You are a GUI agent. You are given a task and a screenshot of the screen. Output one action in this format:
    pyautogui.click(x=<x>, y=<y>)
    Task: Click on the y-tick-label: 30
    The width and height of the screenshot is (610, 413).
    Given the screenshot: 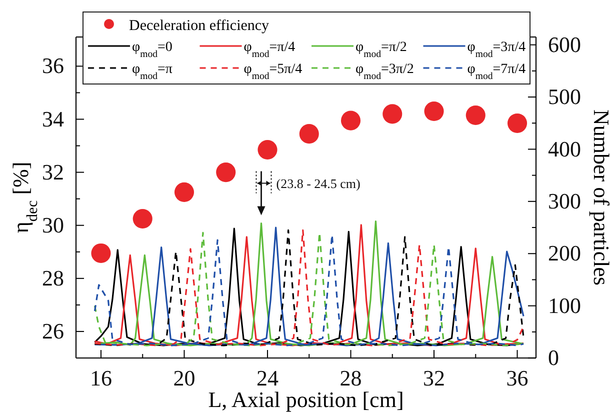 What is the action you would take?
    pyautogui.click(x=53, y=225)
    